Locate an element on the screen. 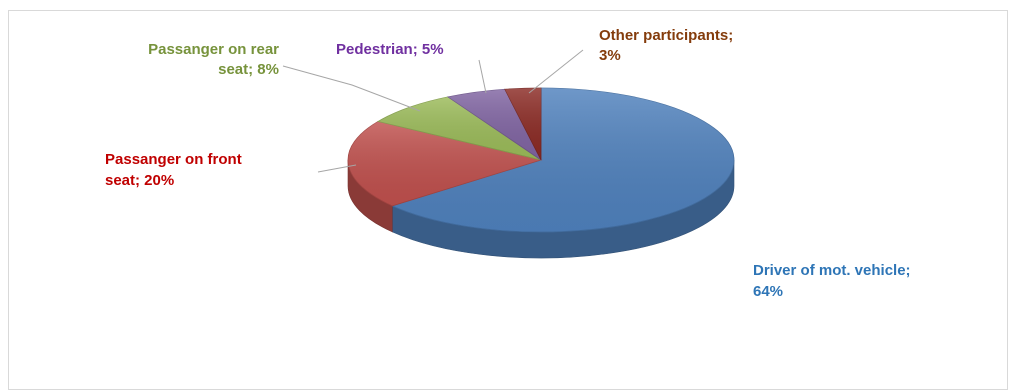 Image resolution: width=1010 pixels, height=390 pixels. data-label-4-line-0: Other participants; is located at coordinates (666, 35).